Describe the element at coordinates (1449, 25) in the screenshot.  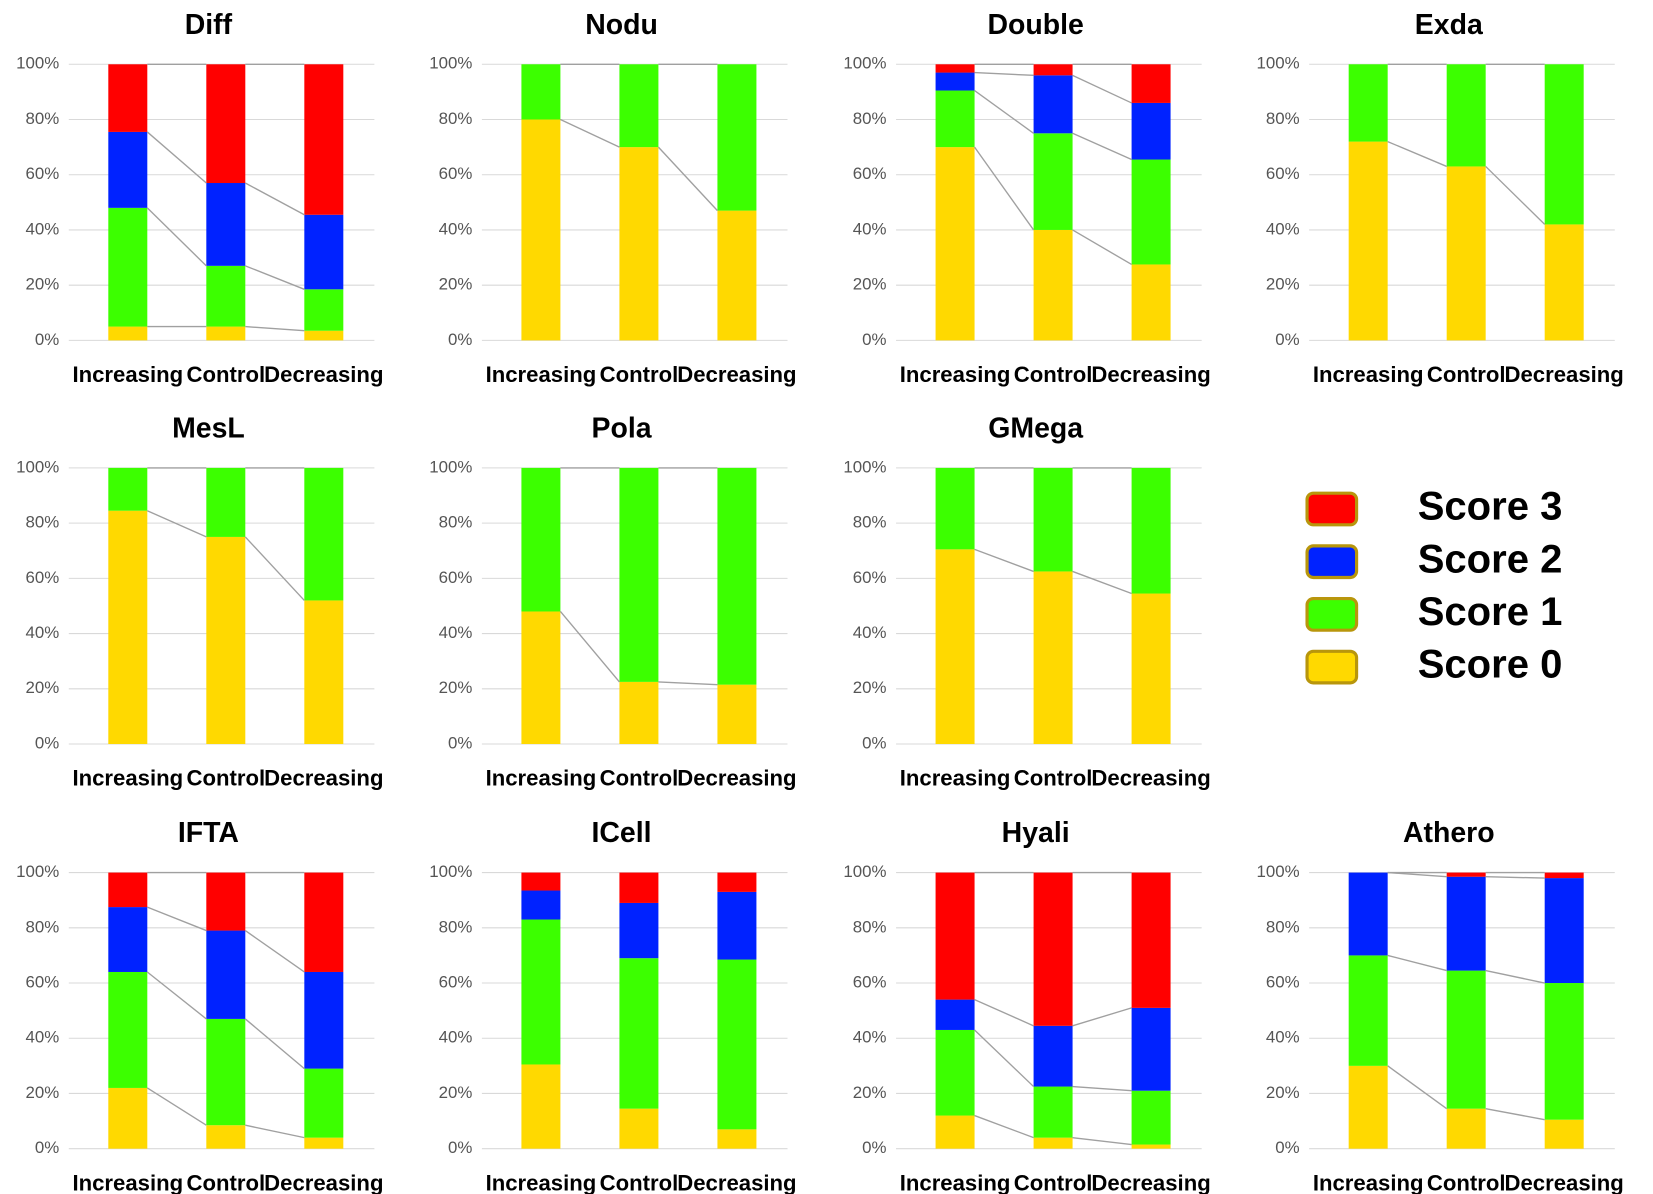
I see `chart-title: Exda` at that location.